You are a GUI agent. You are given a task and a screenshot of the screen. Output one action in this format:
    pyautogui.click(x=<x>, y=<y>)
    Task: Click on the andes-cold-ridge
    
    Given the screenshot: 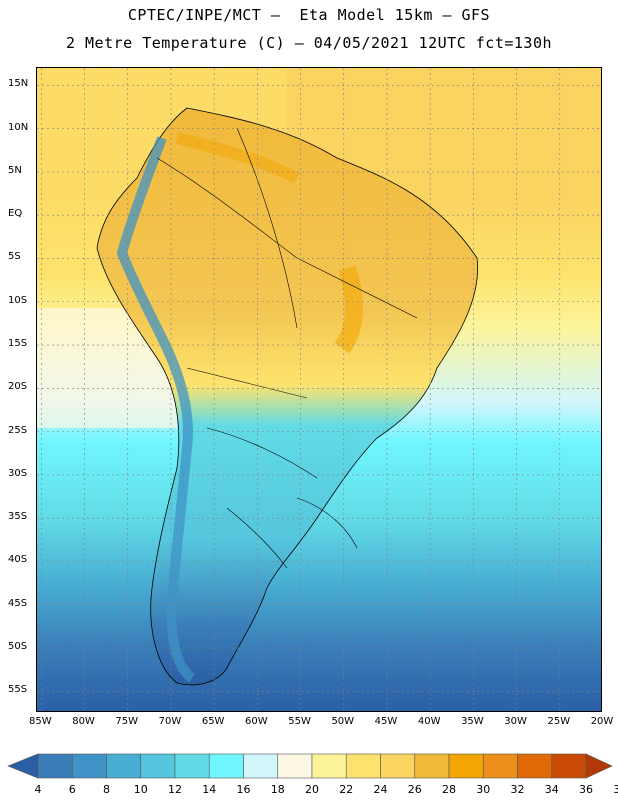 What is the action you would take?
    pyautogui.click(x=156, y=409)
    